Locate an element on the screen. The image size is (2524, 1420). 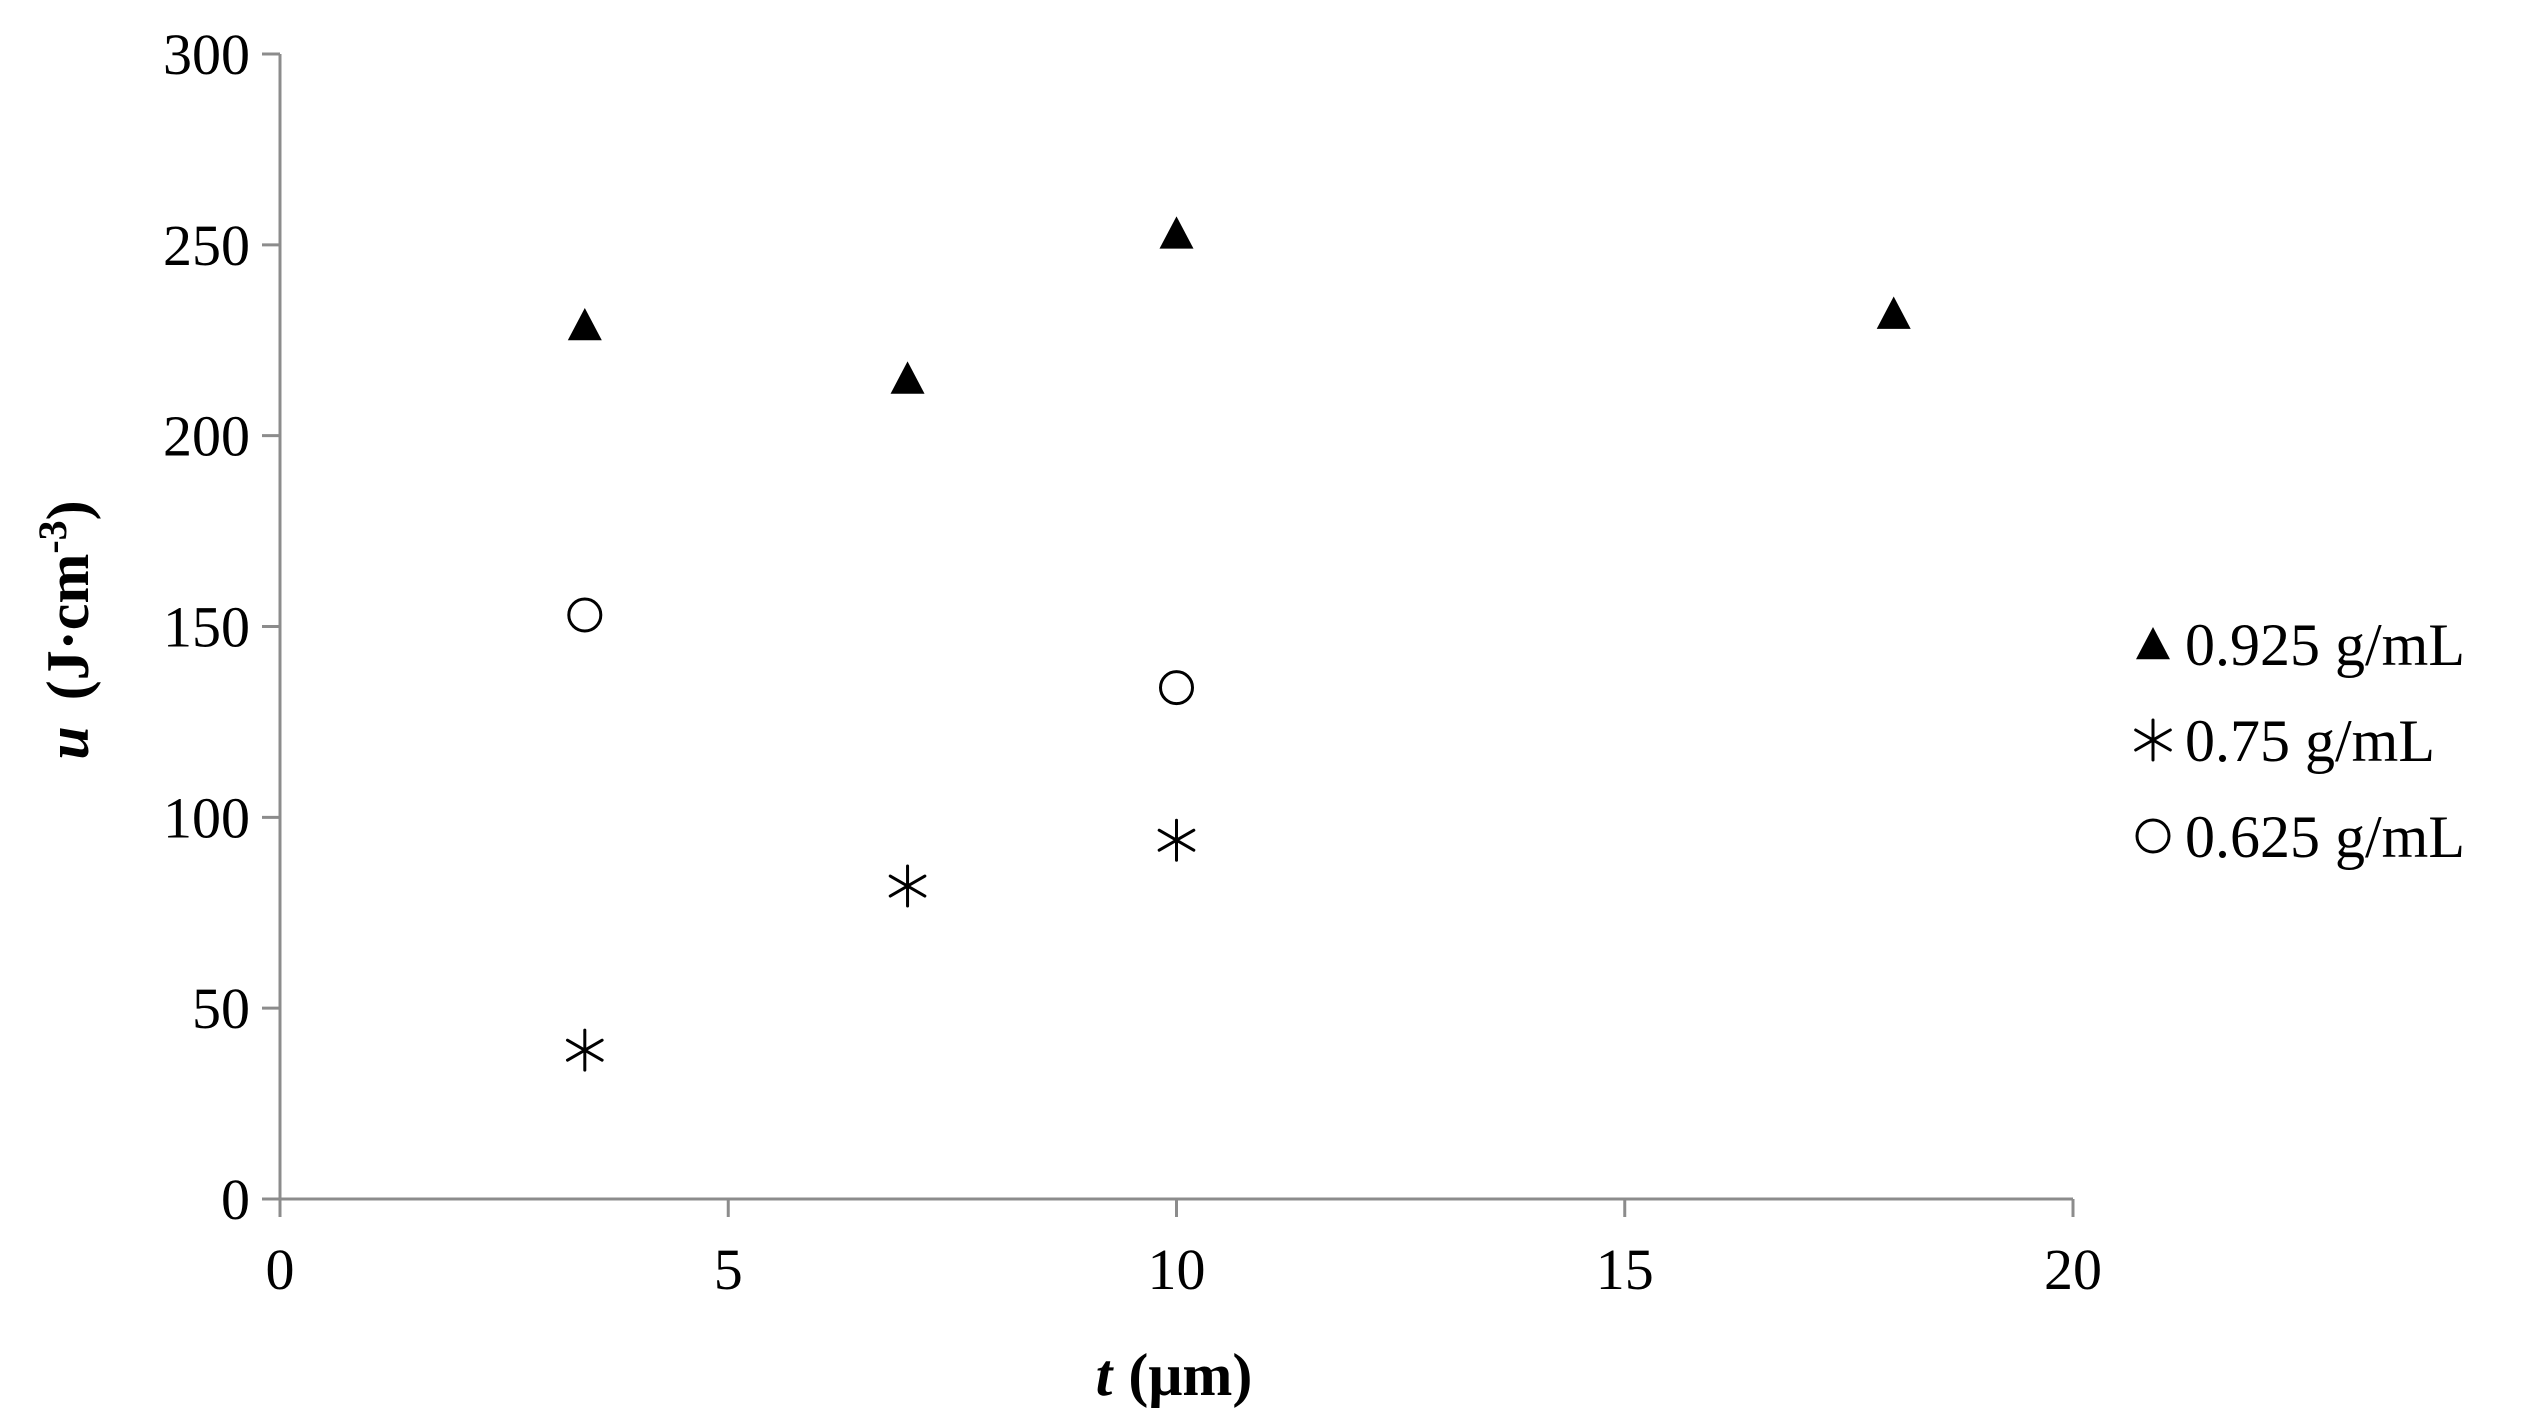
y-axis-unit-close: ) is located at coordinates (68, 510).